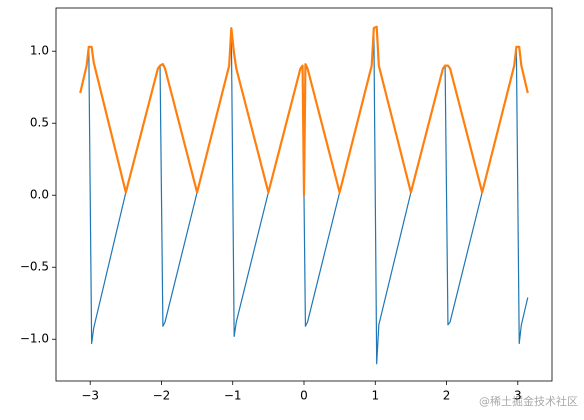 The height and width of the screenshot is (420, 584). Describe the element at coordinates (39, 123) in the screenshot. I see `y-tick-label: 0.5` at that location.